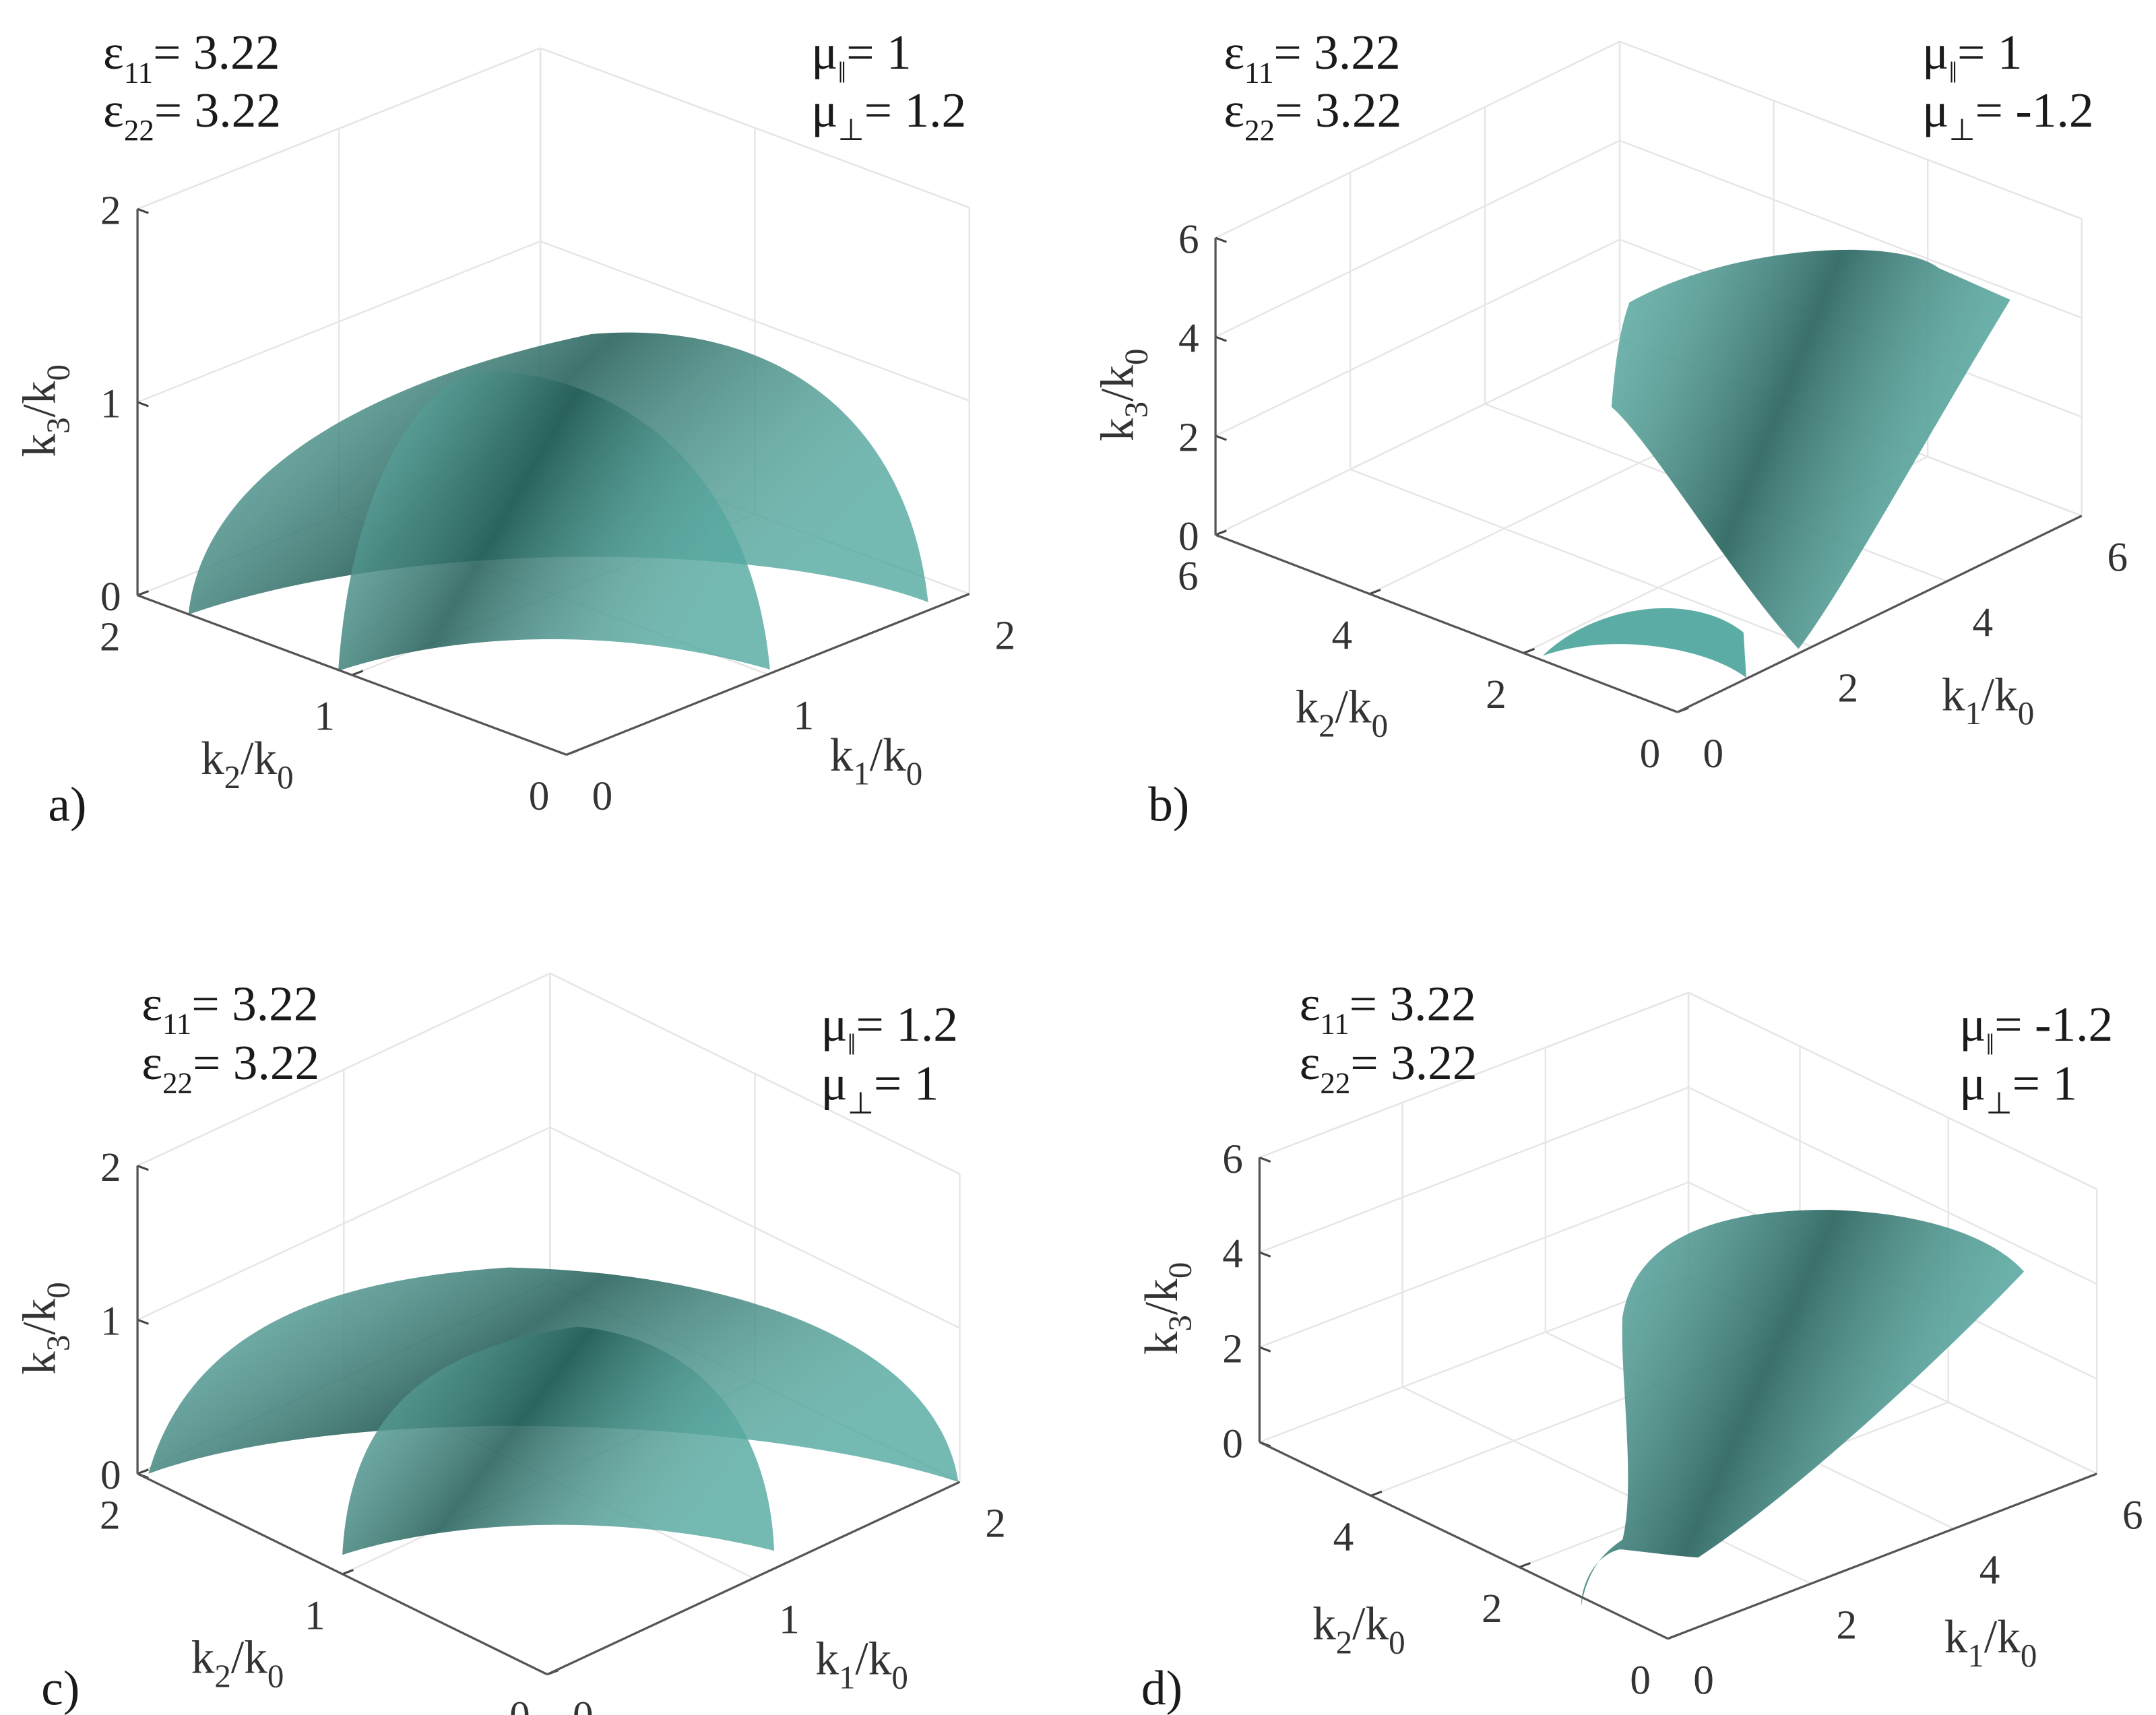 This screenshot has height=1715, width=2156. What do you see at coordinates (1168, 804) in the screenshot?
I see `panel-label: b)` at bounding box center [1168, 804].